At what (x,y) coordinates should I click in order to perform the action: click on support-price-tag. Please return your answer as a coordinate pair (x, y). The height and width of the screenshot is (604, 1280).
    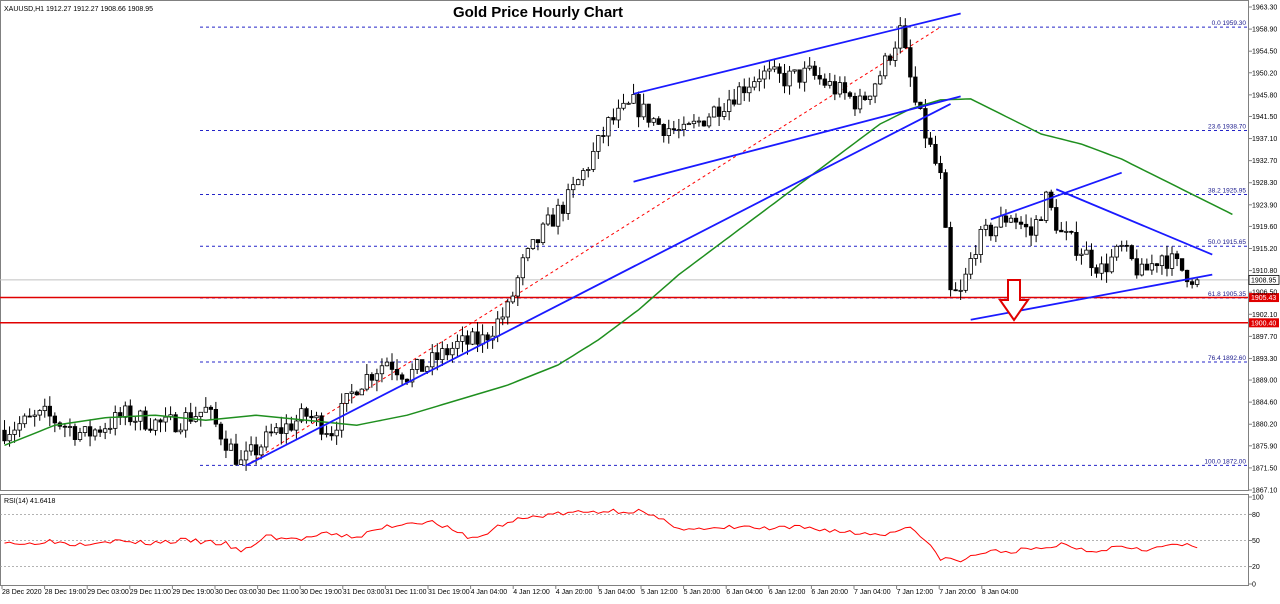
    Looking at the image, I should click on (1264, 298).